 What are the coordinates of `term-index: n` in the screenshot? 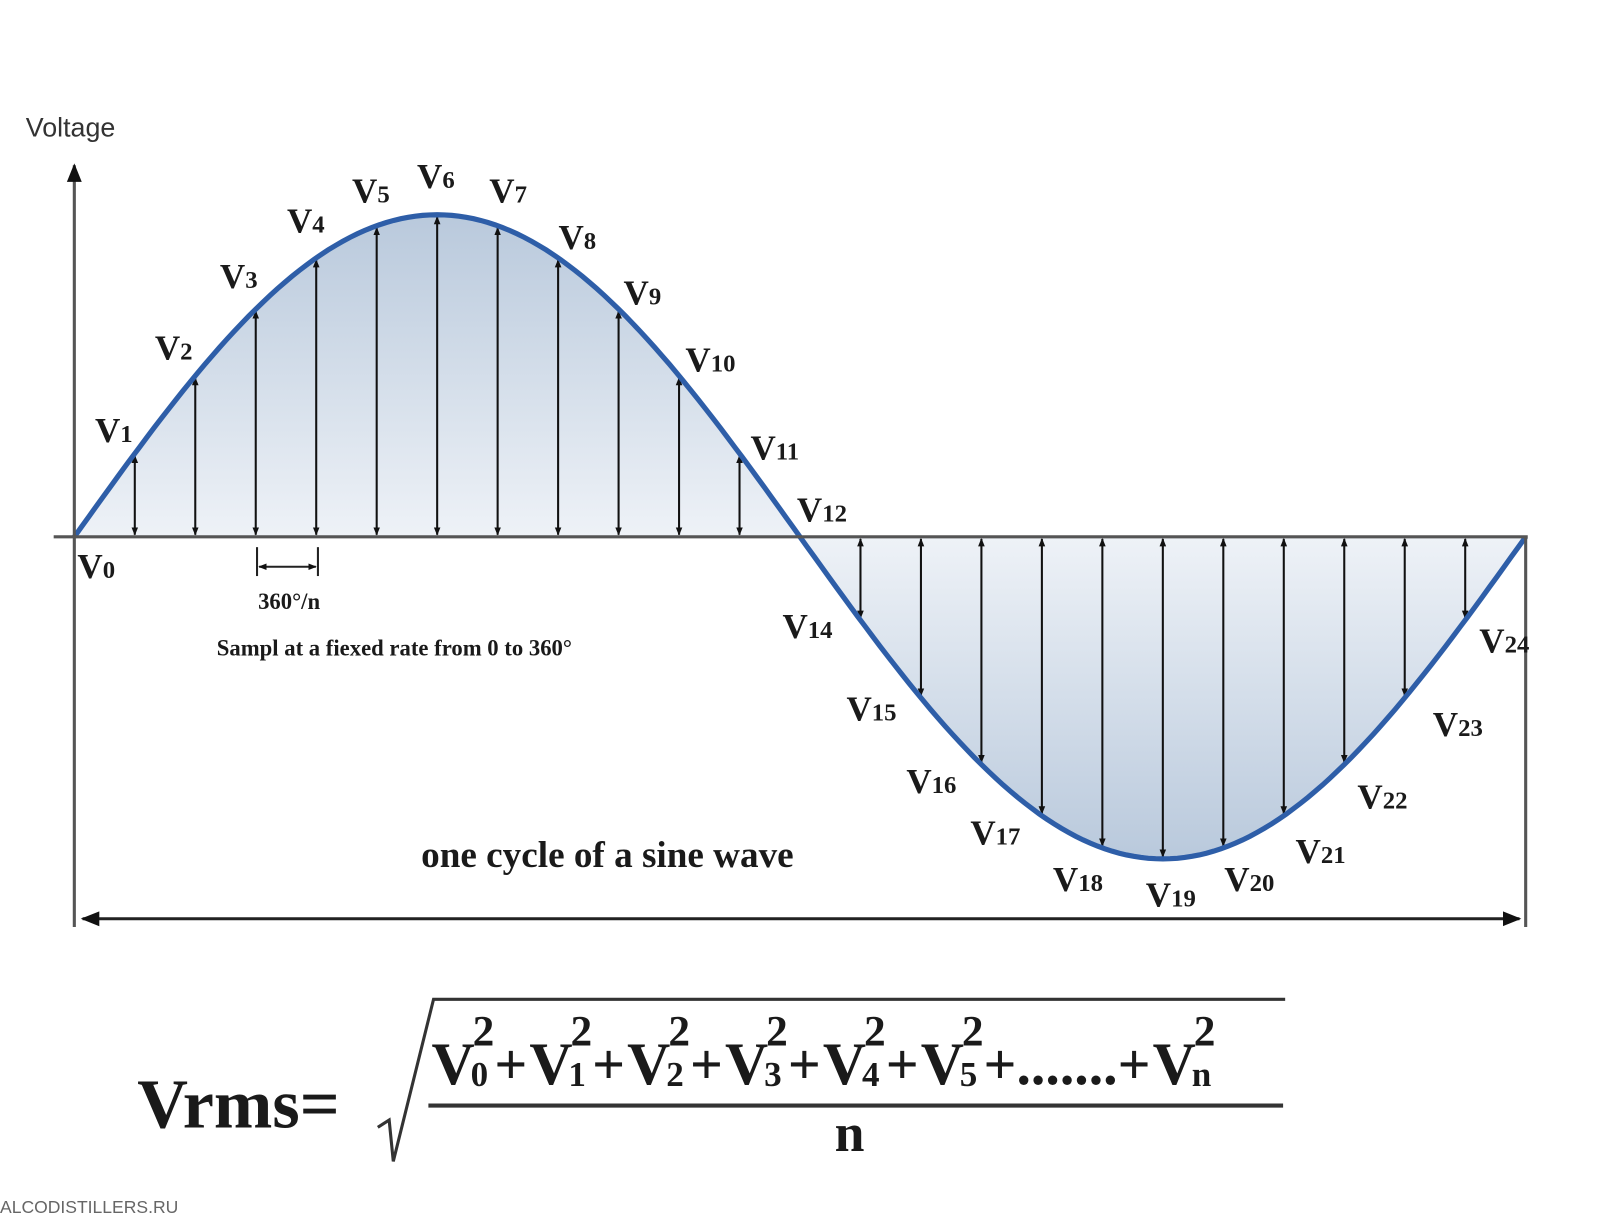 It's located at (1202, 1074).